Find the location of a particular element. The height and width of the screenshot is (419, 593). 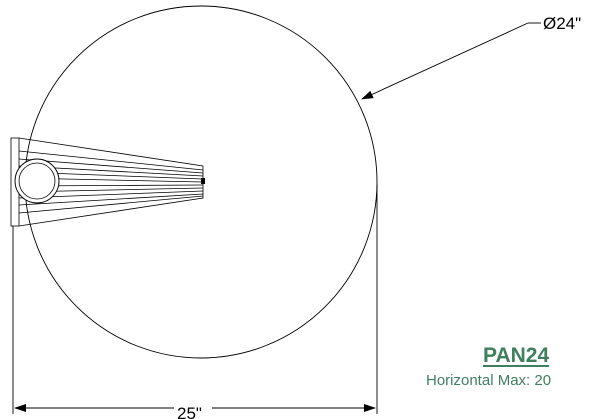

handle-pivot-inner is located at coordinates (37, 181).